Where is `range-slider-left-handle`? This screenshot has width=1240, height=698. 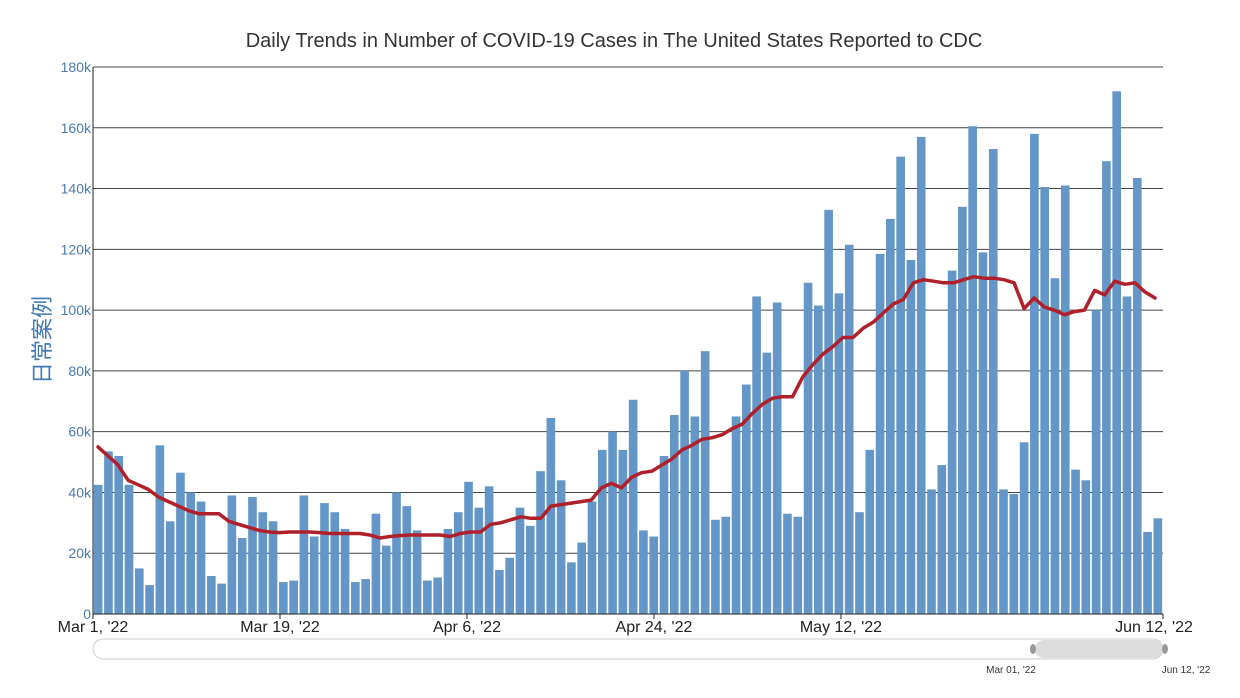 range-slider-left-handle is located at coordinates (1033, 649).